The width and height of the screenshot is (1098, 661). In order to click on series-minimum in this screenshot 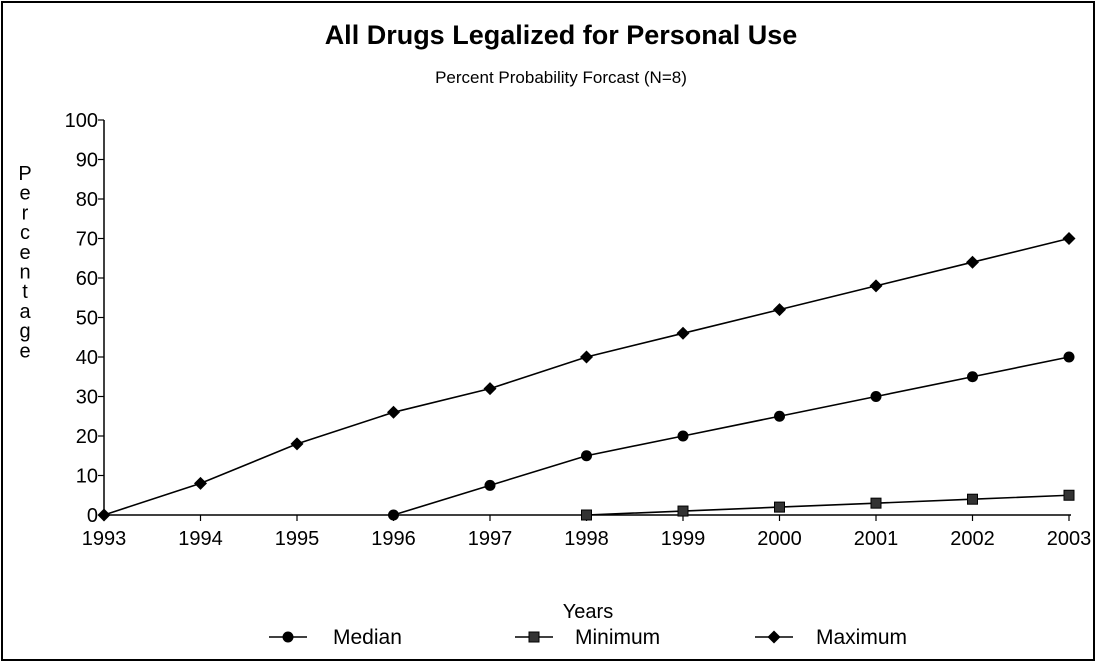, I will do `click(828, 505)`.